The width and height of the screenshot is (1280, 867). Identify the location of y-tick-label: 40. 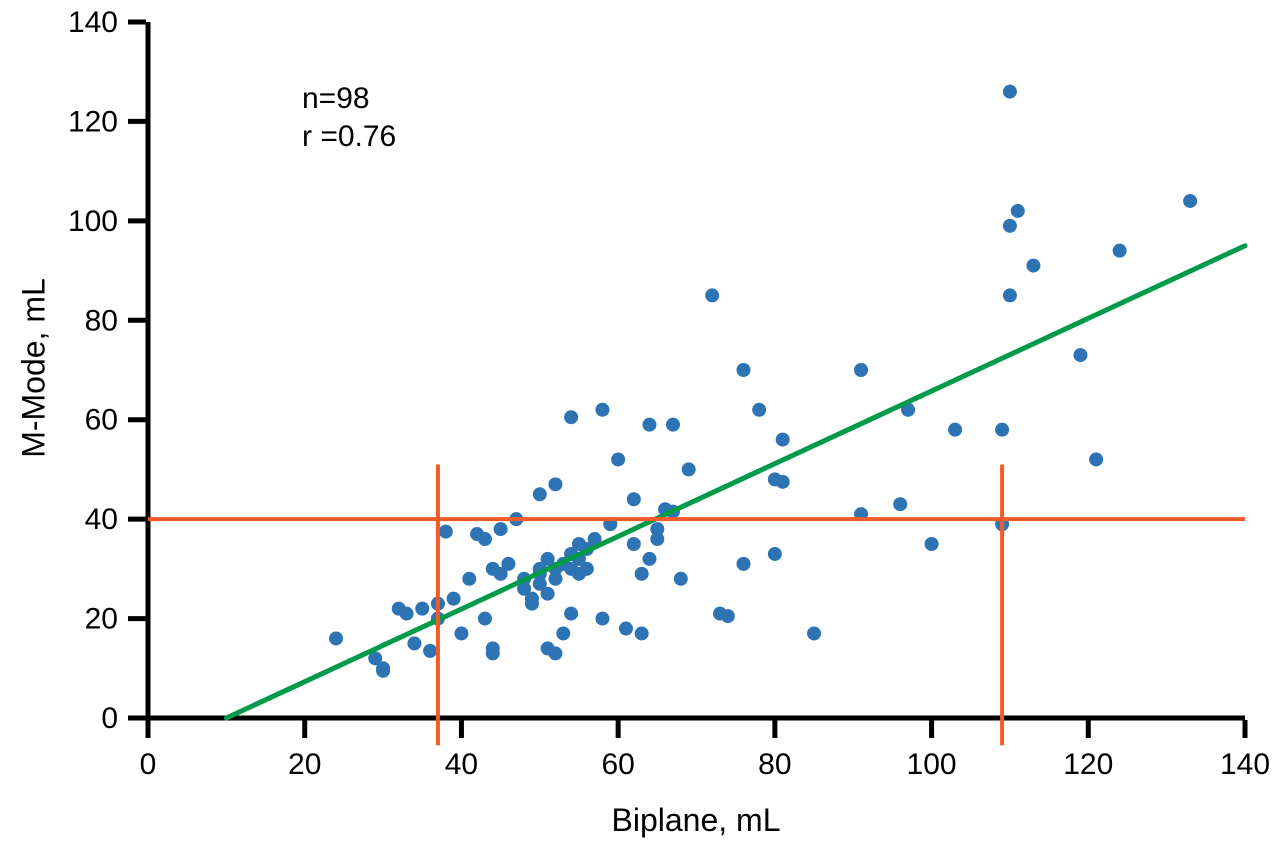
(101, 519).